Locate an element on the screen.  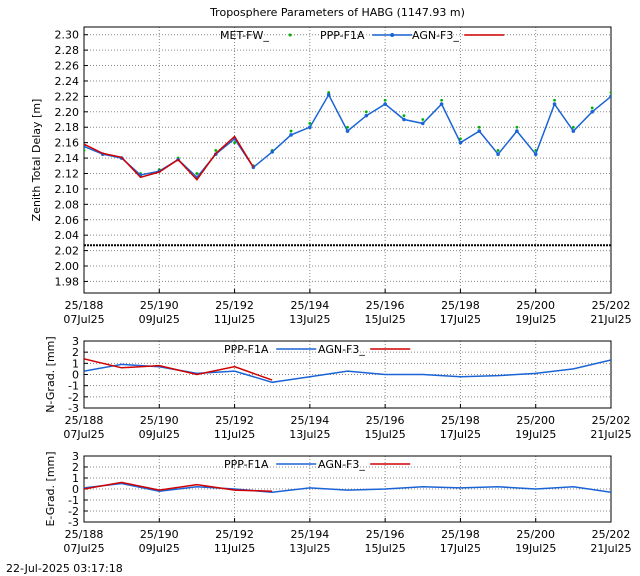
plot-frame is located at coordinates (347, 374).